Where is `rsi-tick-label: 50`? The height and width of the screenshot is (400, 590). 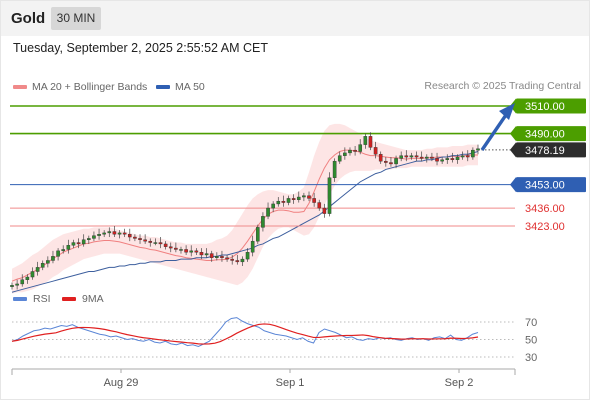 rsi-tick-label: 50 is located at coordinates (531, 341).